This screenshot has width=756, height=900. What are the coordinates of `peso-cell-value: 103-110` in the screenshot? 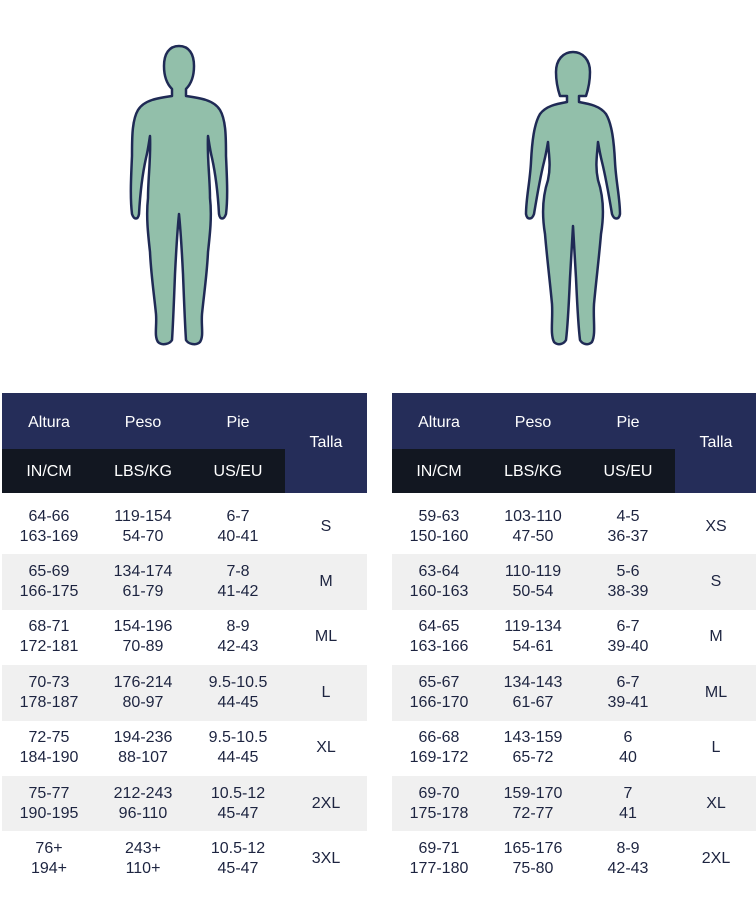 It's located at (533, 516).